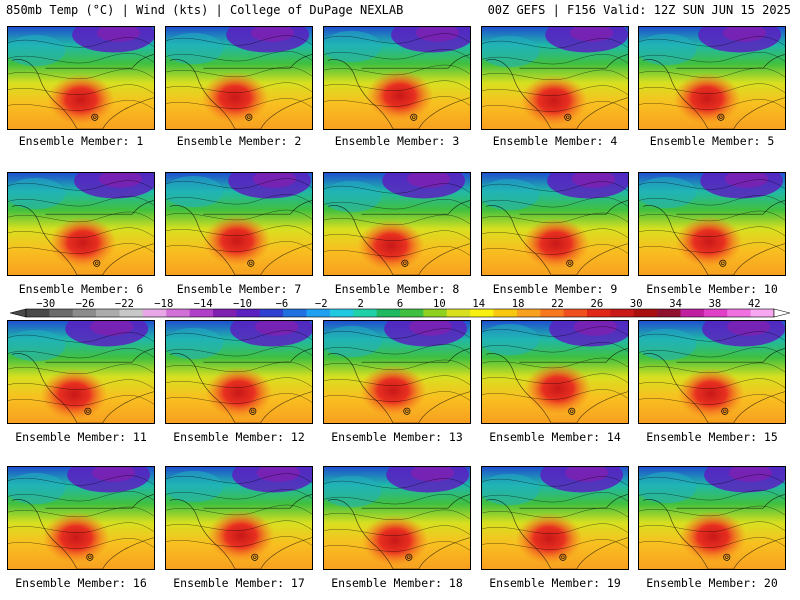  Describe the element at coordinates (360, 304) in the screenshot. I see `colorbar-tick-label: 2` at that location.